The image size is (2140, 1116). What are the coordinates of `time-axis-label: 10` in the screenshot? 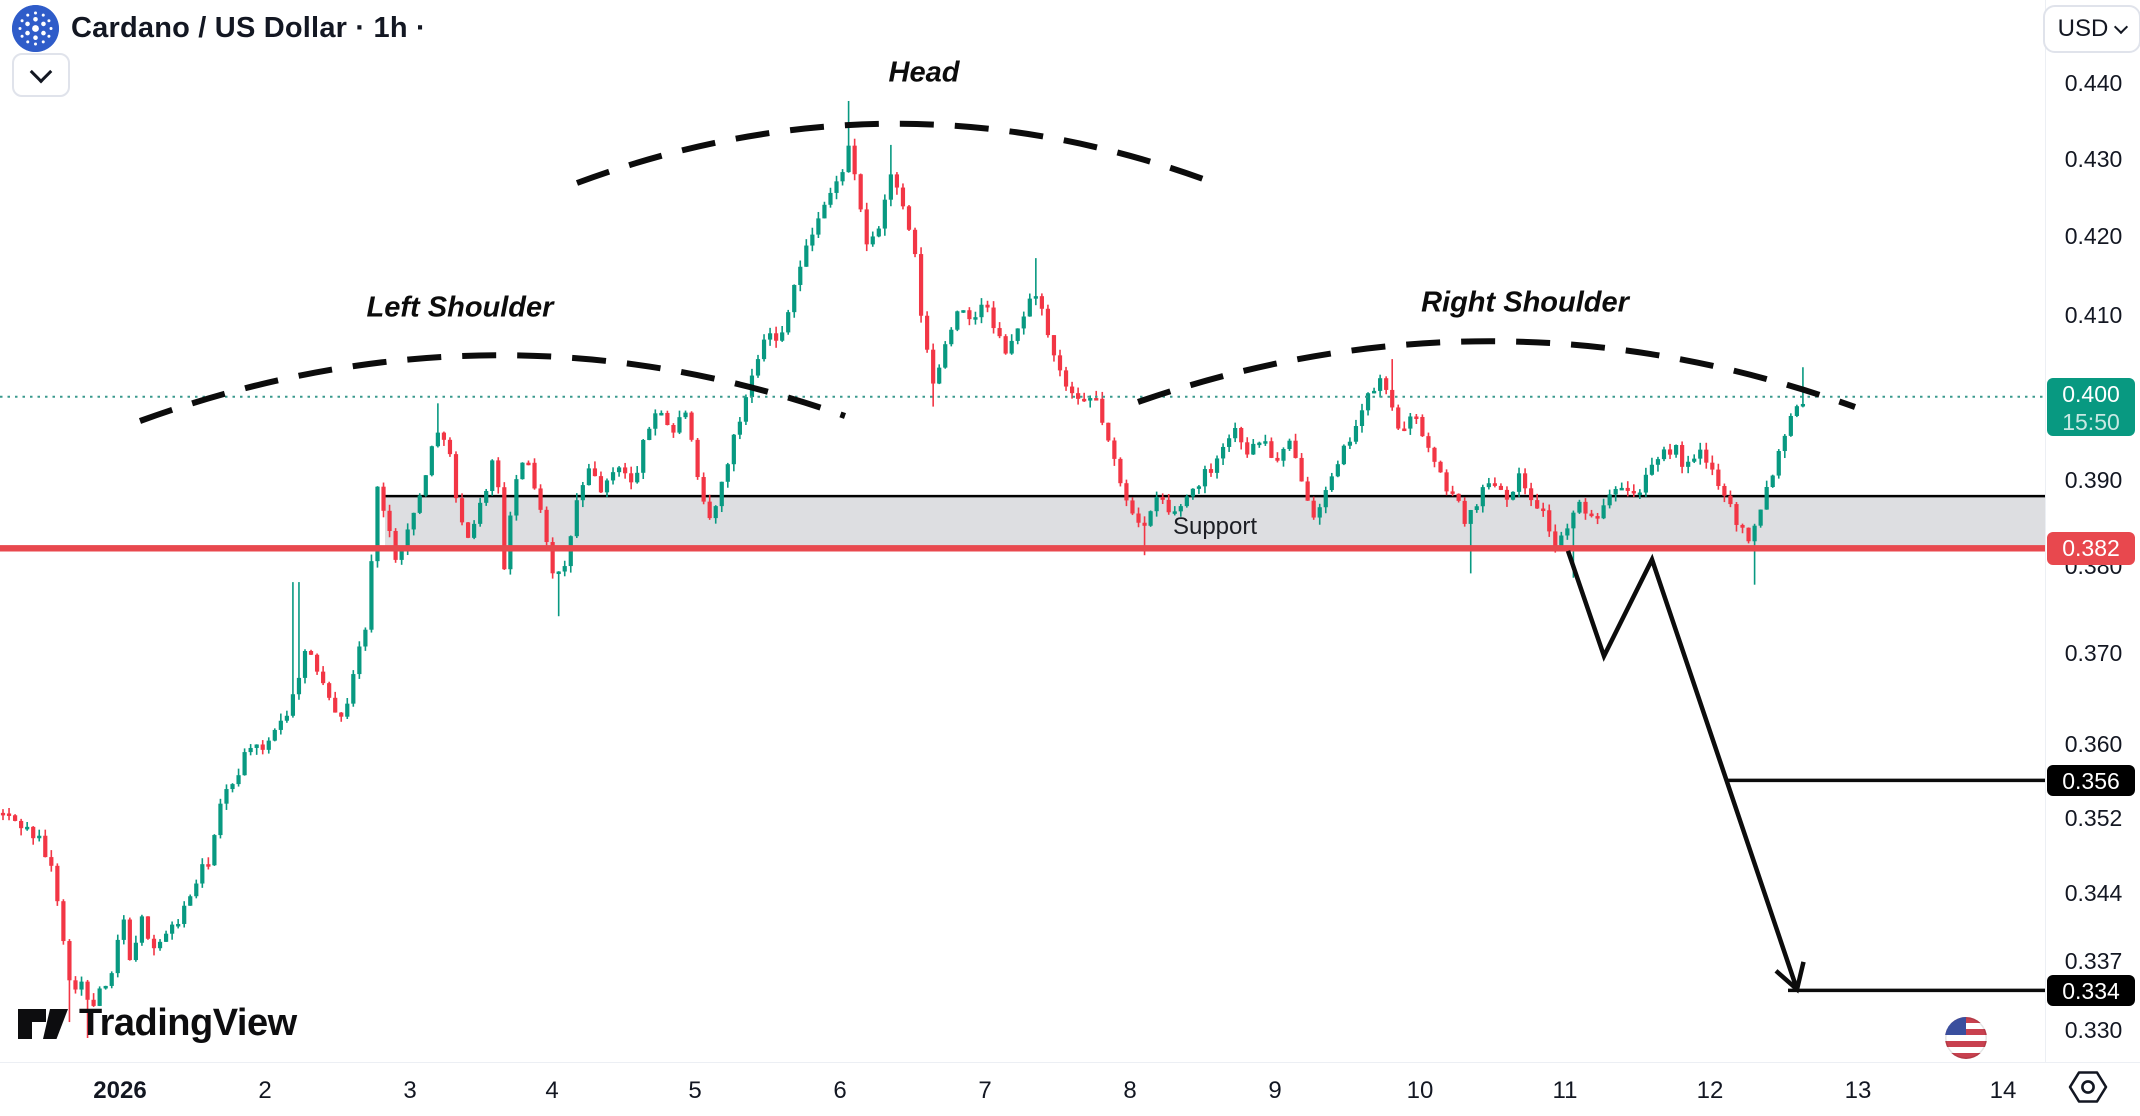 It's located at (1420, 1090).